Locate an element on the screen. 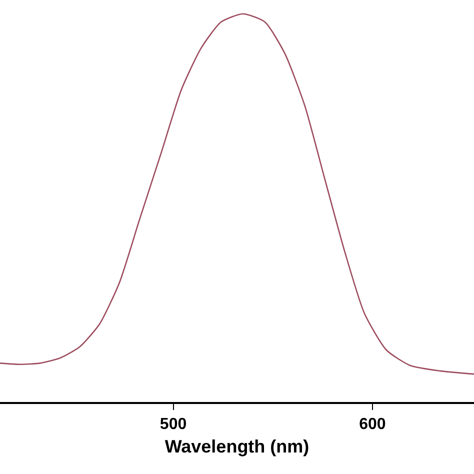  x-axis-title: Wavelength (nm) is located at coordinates (237, 446).